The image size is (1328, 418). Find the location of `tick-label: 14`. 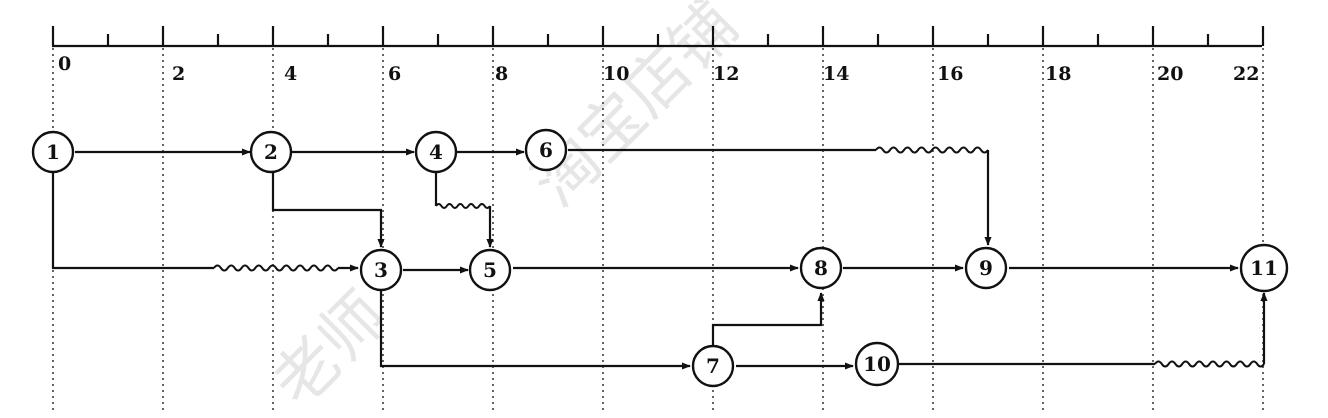

tick-label: 14 is located at coordinates (836, 74).